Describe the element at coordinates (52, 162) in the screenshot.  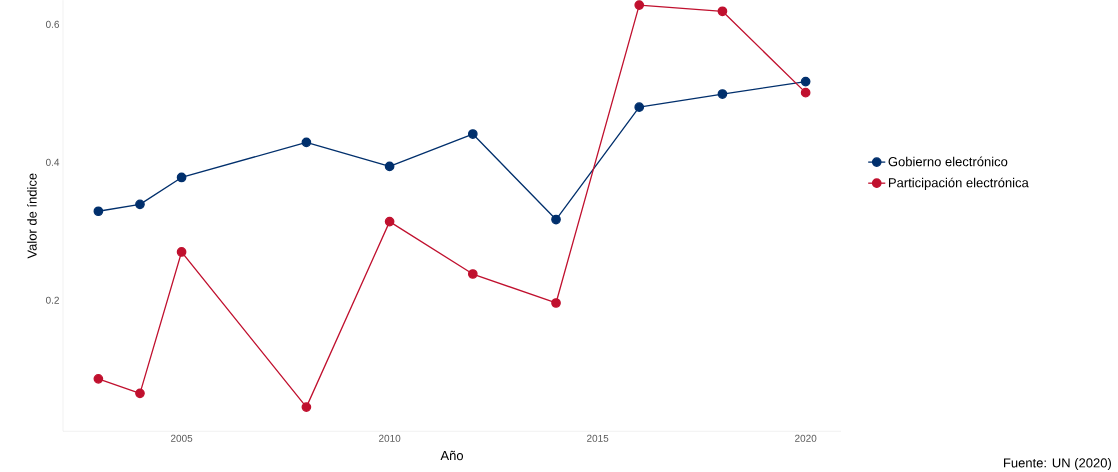
I see `y-tick-label: 0.4` at that location.